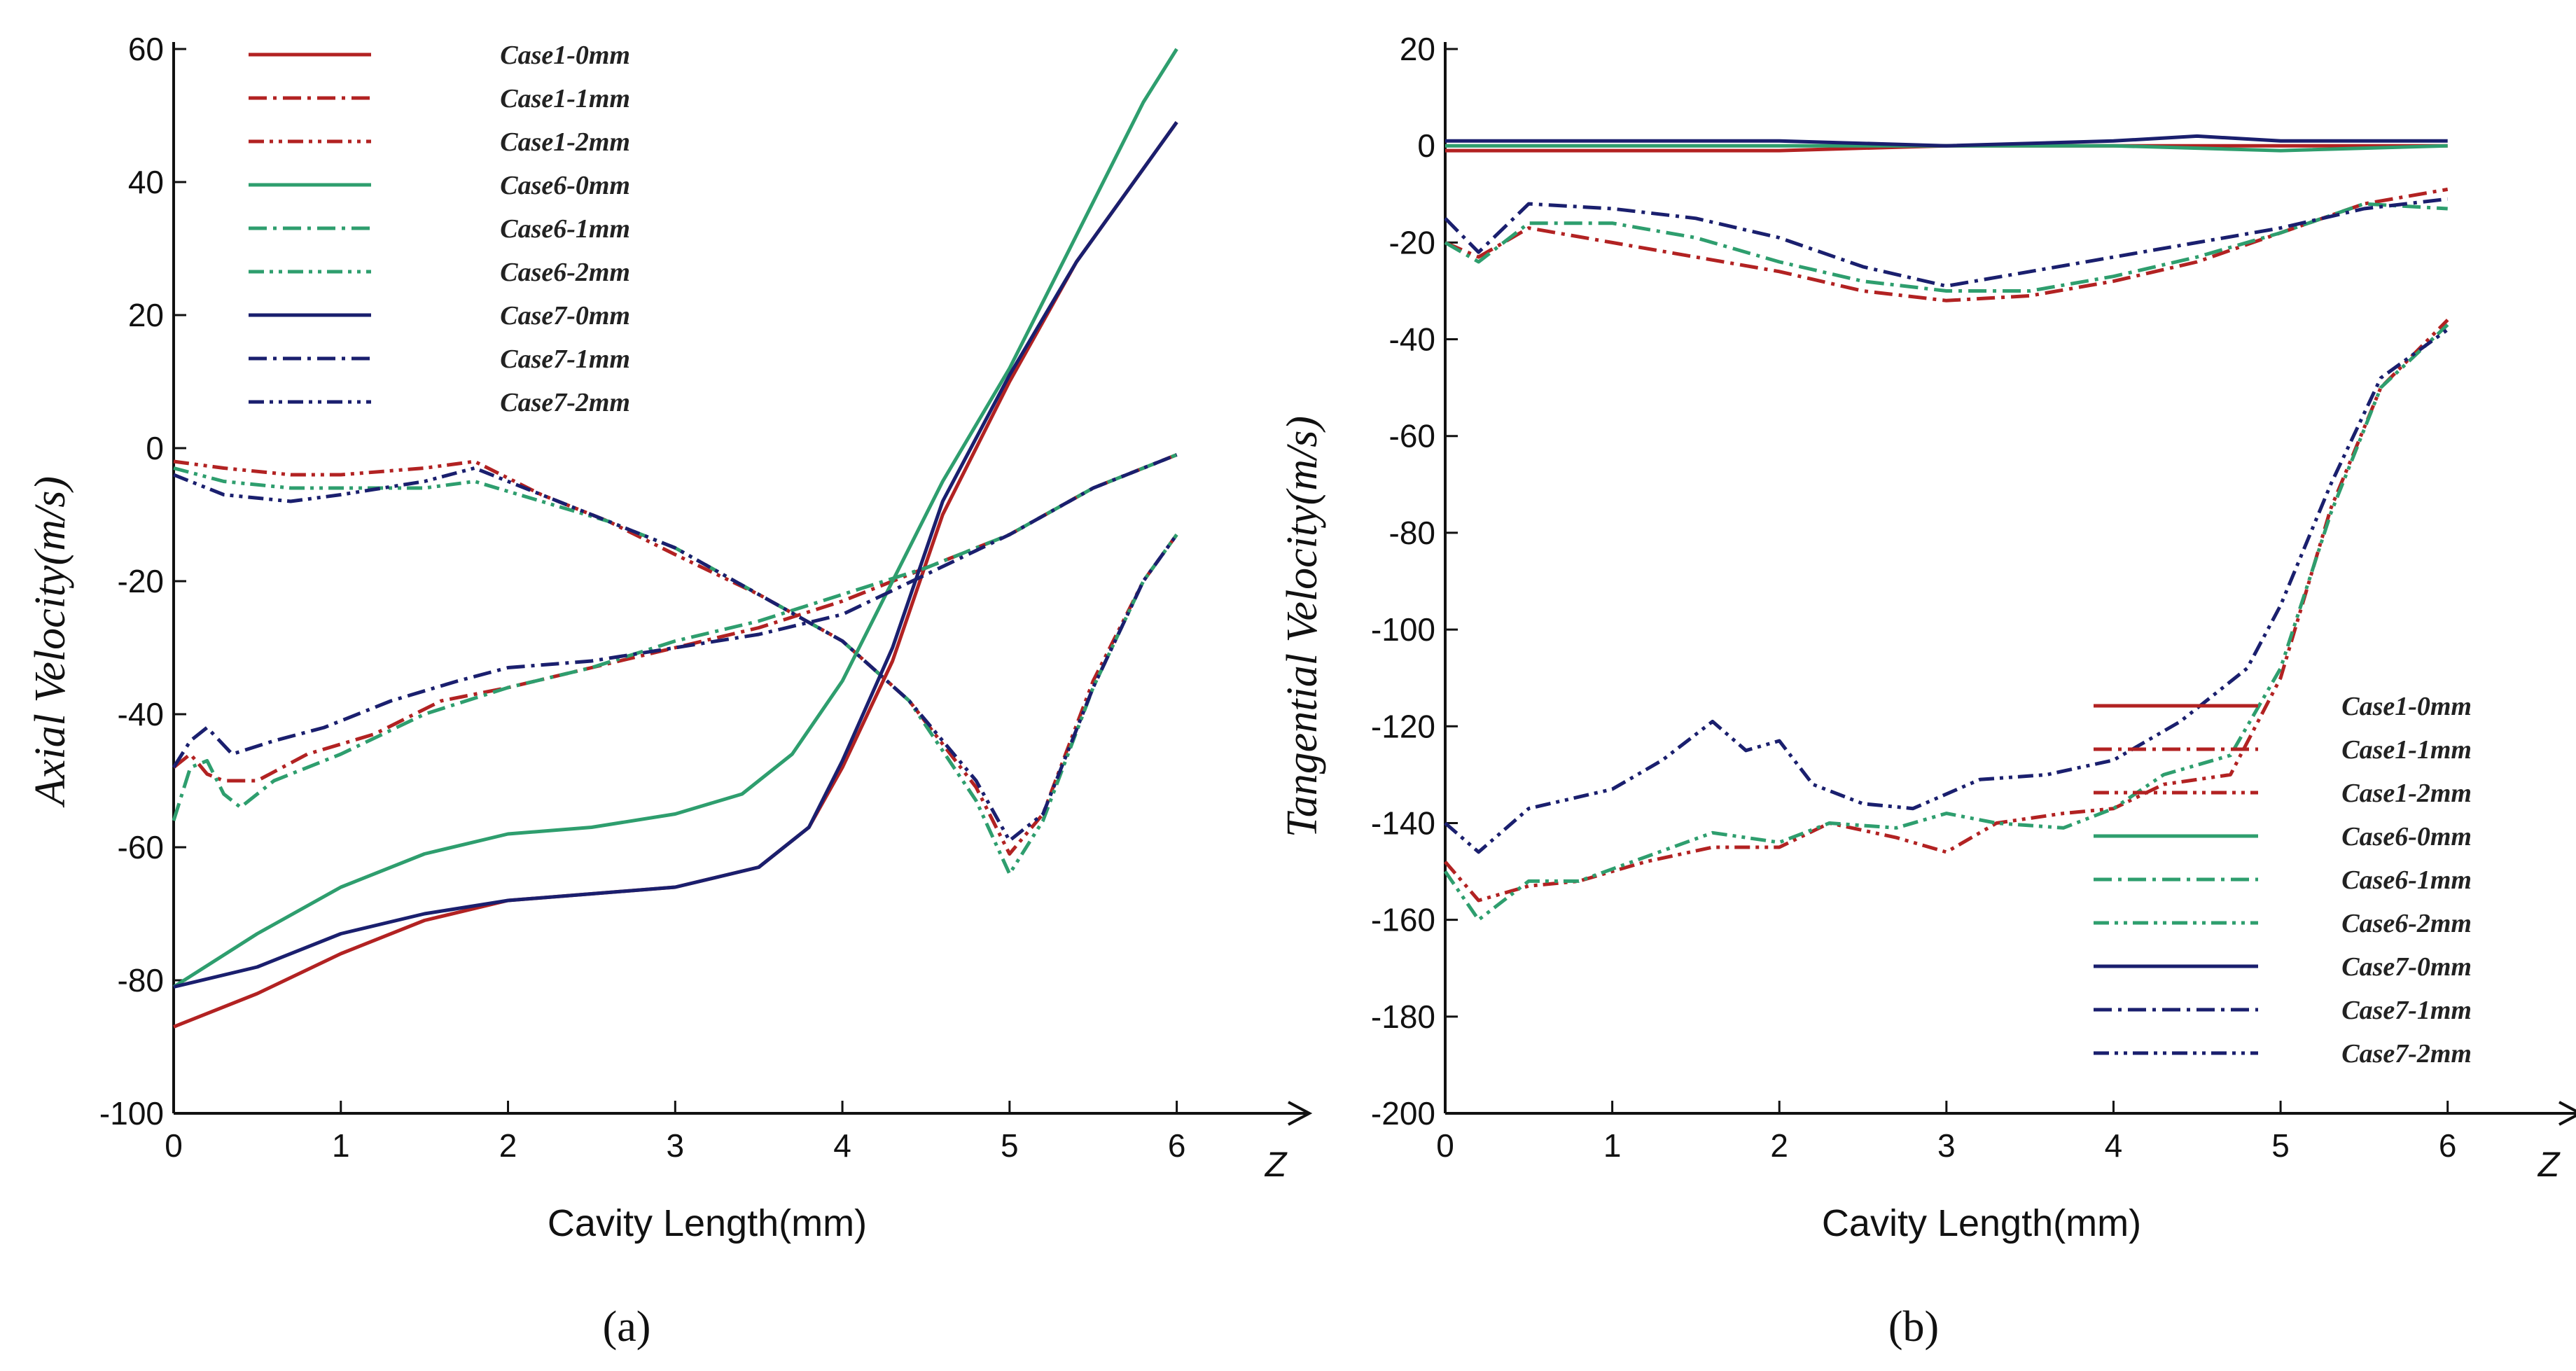 This screenshot has width=2576, height=1371. What do you see at coordinates (1779, 1145) in the screenshot?
I see `panel-b-x-tick-label: 2` at bounding box center [1779, 1145].